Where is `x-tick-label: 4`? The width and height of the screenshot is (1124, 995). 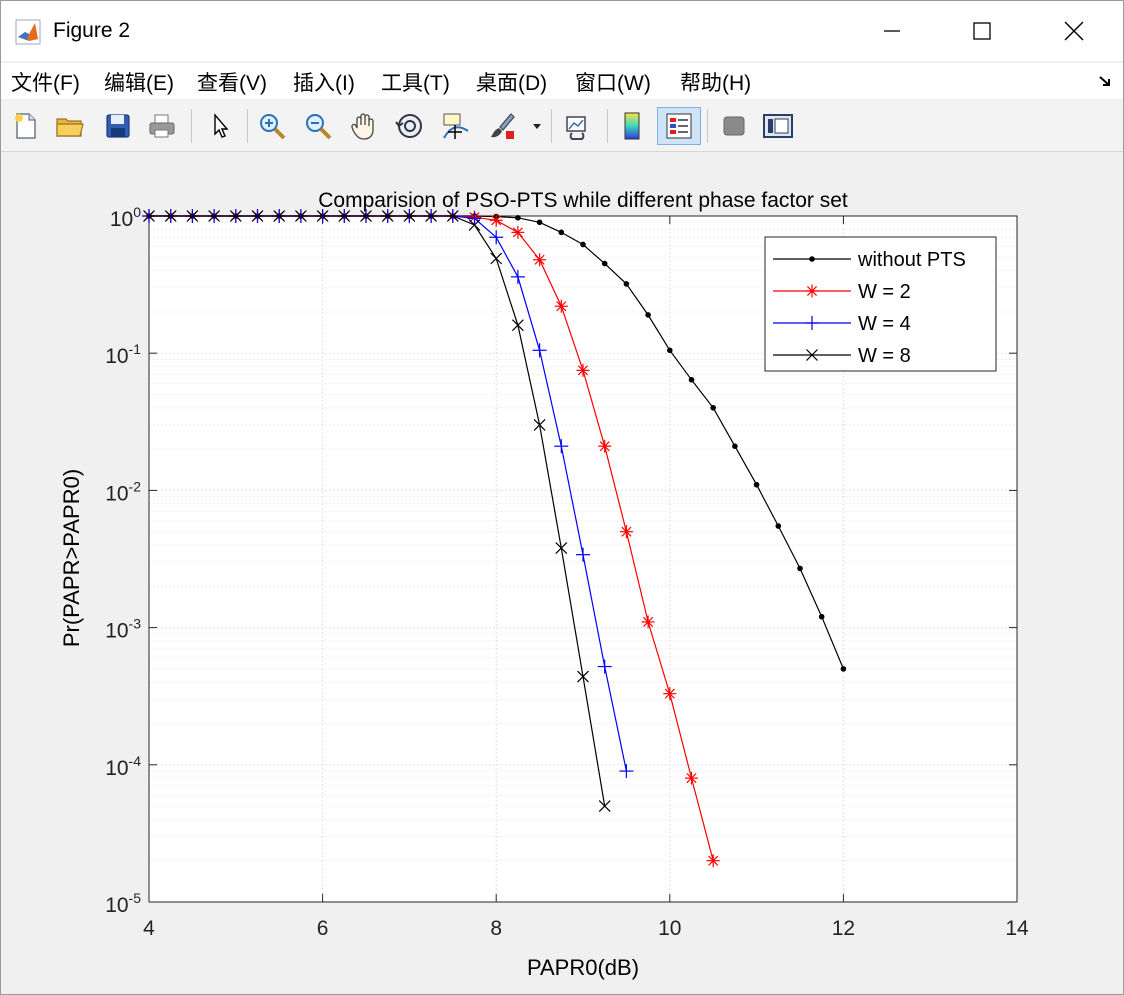 x-tick-label: 4 is located at coordinates (149, 928).